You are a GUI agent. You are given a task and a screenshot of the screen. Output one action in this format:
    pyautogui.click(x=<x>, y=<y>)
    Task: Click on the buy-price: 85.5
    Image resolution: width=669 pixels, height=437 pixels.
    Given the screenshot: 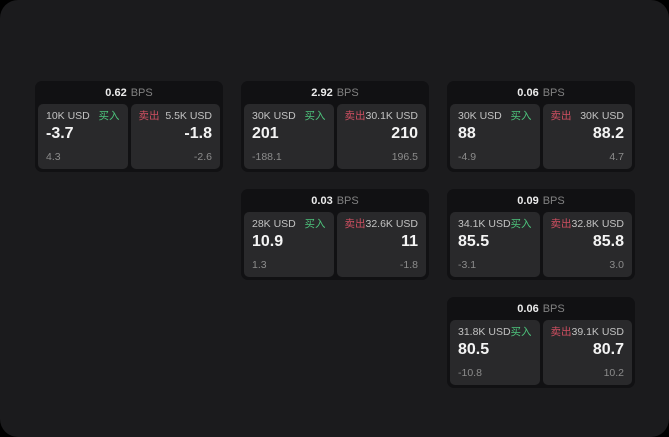 What is the action you would take?
    pyautogui.click(x=474, y=241)
    